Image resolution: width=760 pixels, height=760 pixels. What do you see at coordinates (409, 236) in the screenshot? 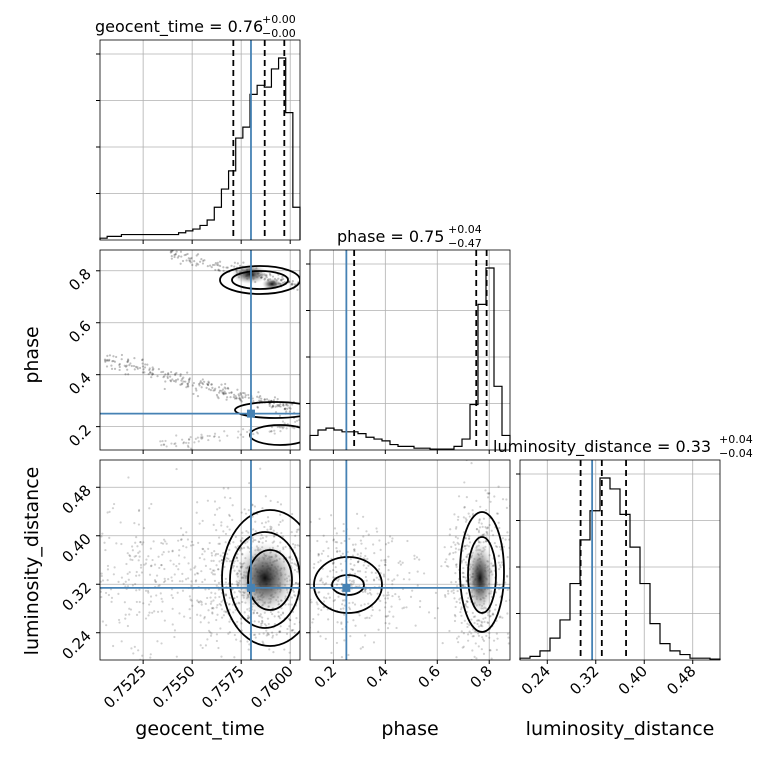
I see `title-phase: phase = 0.75 +0.04 −0.47` at bounding box center [409, 236].